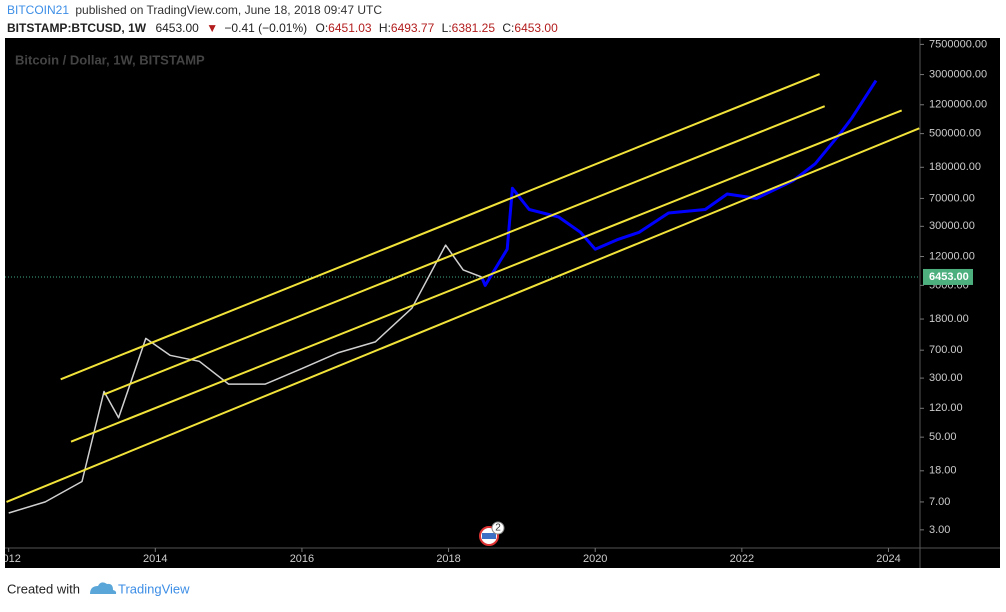 Image resolution: width=1006 pixels, height=612 pixels. I want to click on change: −0.41 (−0.01%), so click(265, 28).